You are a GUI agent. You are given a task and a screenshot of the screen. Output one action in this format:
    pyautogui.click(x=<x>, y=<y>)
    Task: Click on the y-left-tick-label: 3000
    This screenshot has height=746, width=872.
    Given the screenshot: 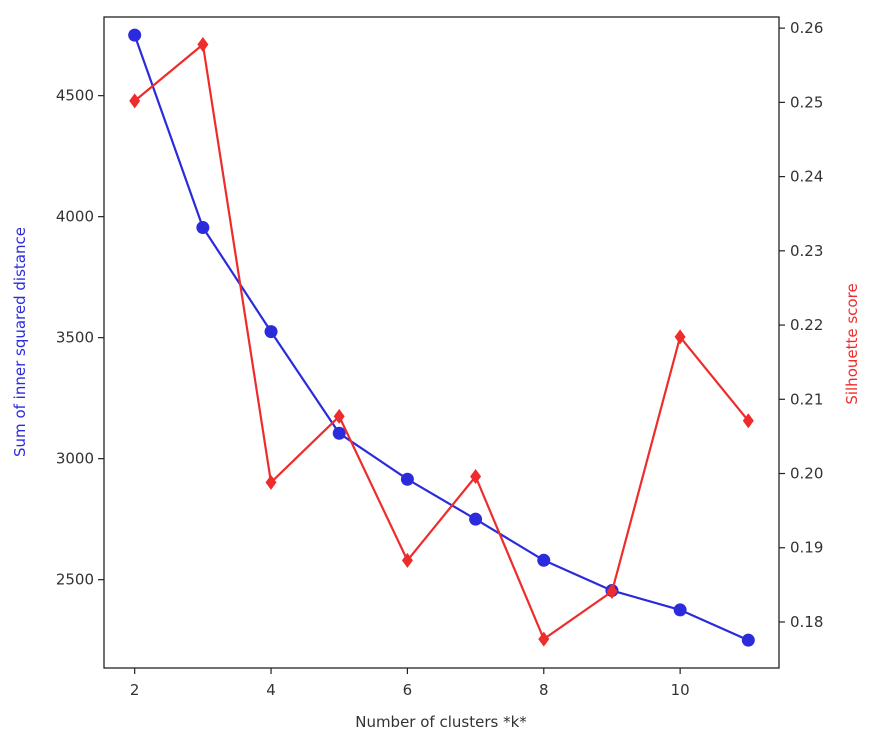 What is the action you would take?
    pyautogui.click(x=75, y=459)
    